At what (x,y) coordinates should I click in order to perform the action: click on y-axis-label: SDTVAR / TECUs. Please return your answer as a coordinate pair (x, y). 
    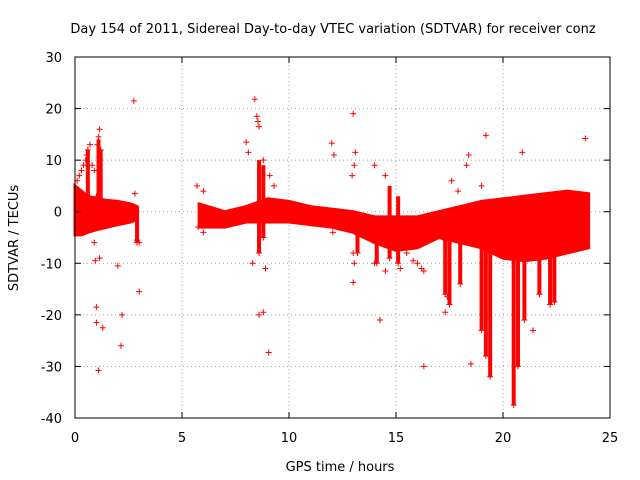
    Looking at the image, I should click on (14, 238).